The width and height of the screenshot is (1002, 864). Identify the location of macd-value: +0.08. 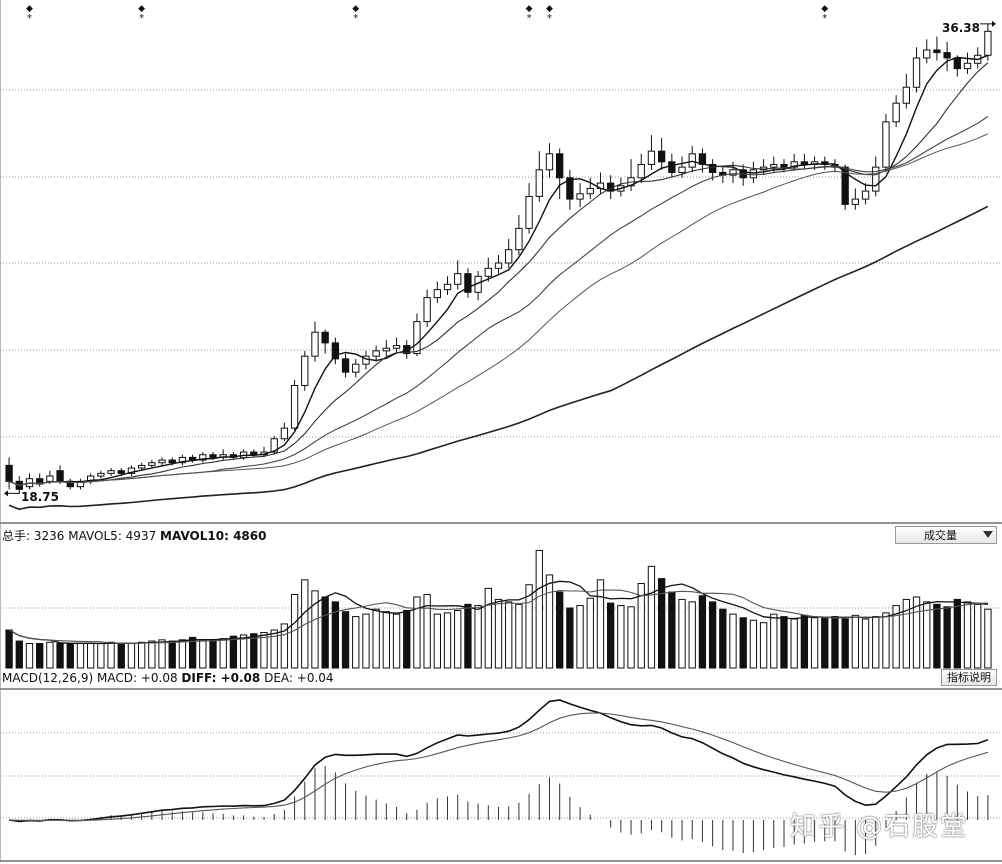
(159, 678).